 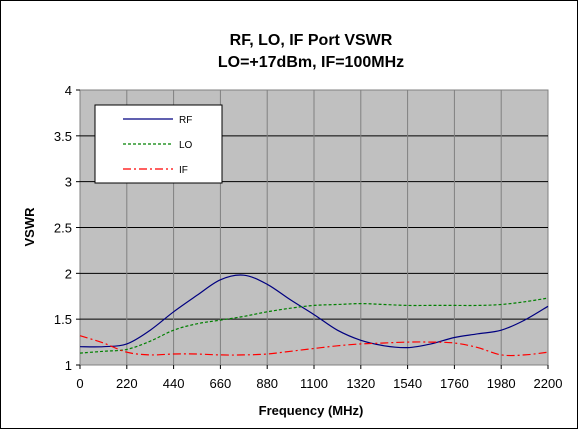 I want to click on chart-title: RF, LO, IF Port VSWR, so click(x=311, y=40).